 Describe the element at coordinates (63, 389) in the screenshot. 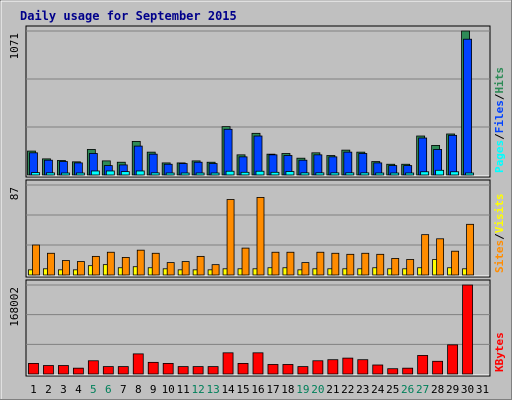

I see `day-label-3: 3` at that location.